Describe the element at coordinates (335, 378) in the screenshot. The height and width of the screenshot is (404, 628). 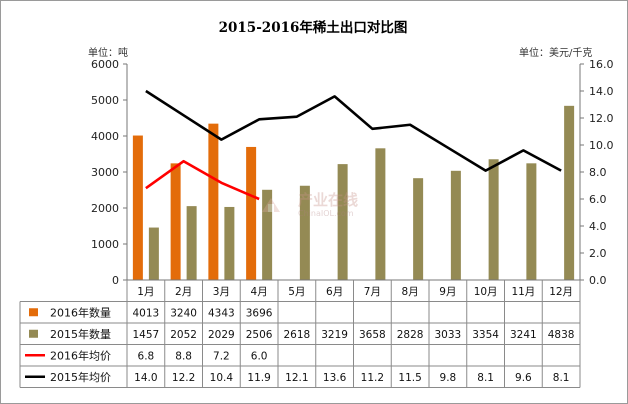
I see `data-label: 13.6` at that location.